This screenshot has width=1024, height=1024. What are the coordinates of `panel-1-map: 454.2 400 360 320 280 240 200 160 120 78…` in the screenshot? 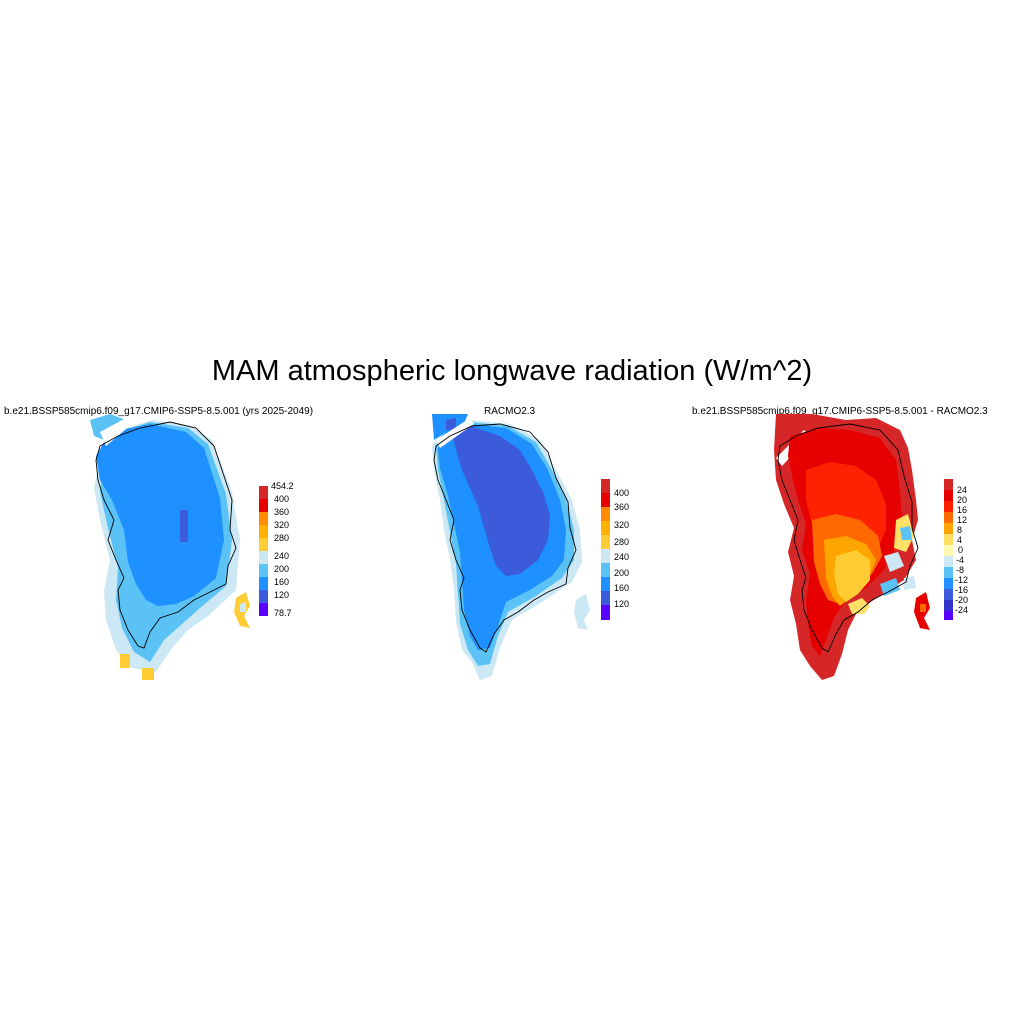 It's located at (192, 547).